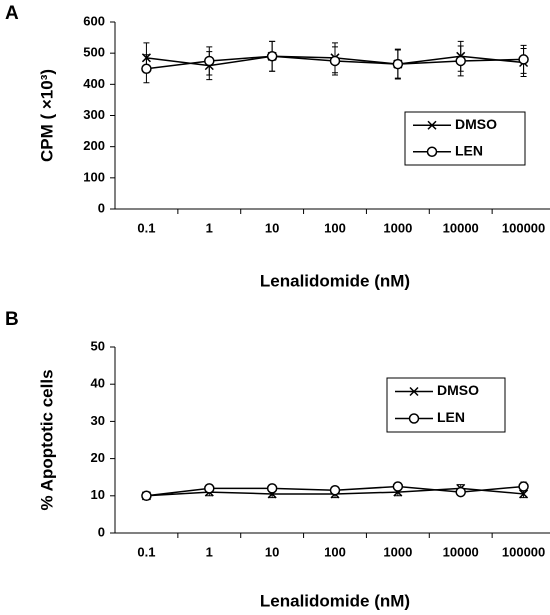 This screenshot has height=615, width=550. I want to click on panel-label: B, so click(12, 319).